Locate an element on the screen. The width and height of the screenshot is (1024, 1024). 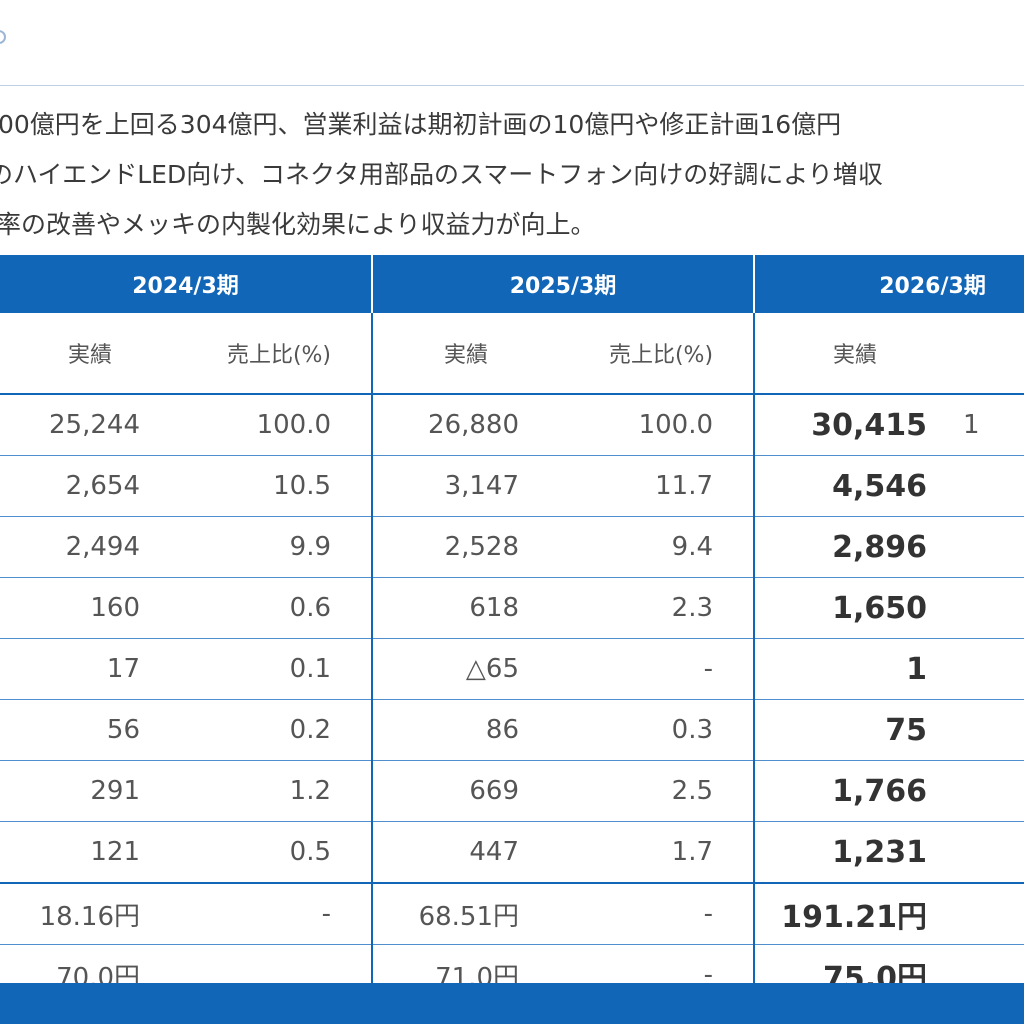
table-row: 160 0.6 618 2.3 1,650 is located at coordinates (512, 608).